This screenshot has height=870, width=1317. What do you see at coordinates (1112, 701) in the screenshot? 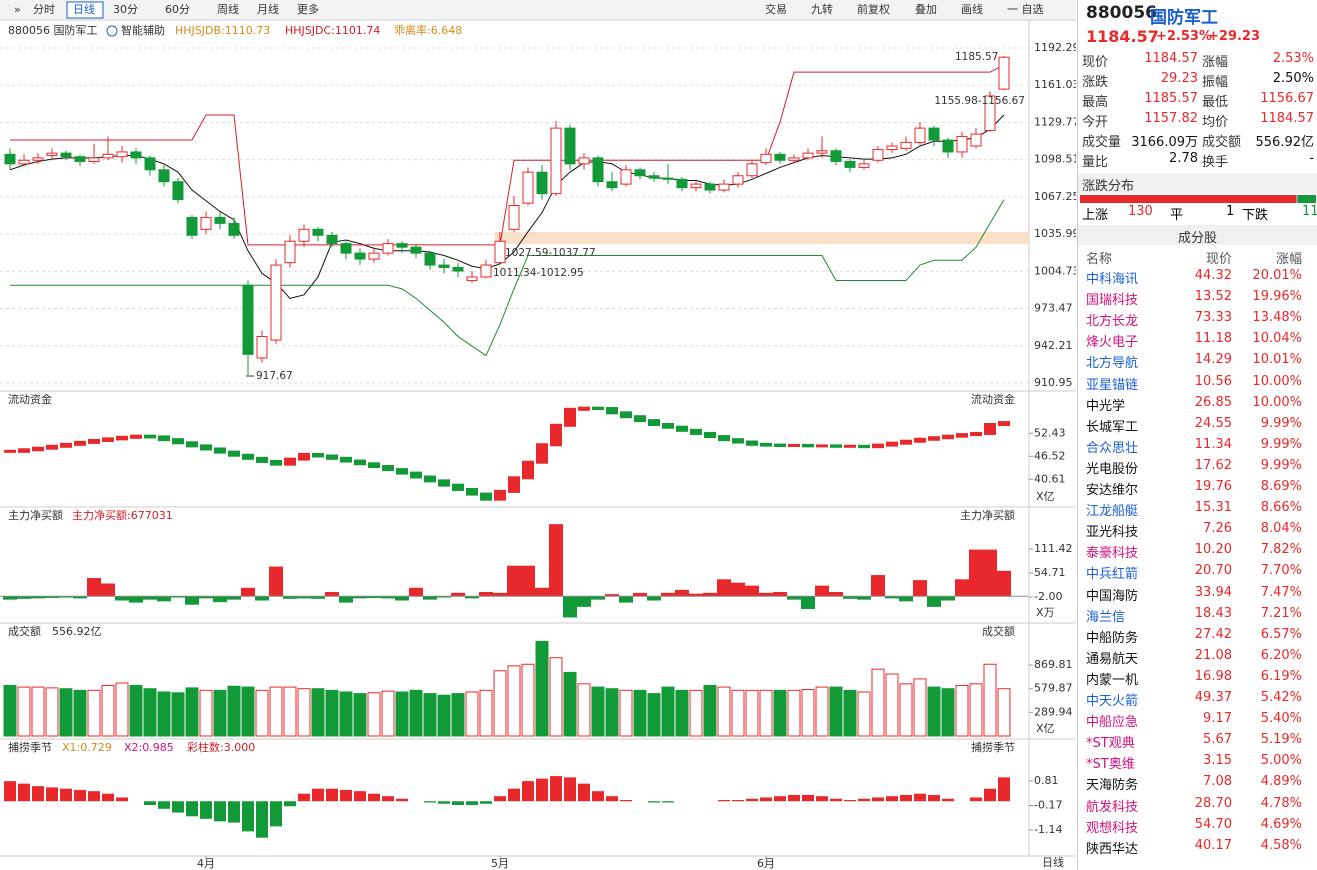
I see `stock-name: 中天火箭` at bounding box center [1112, 701].